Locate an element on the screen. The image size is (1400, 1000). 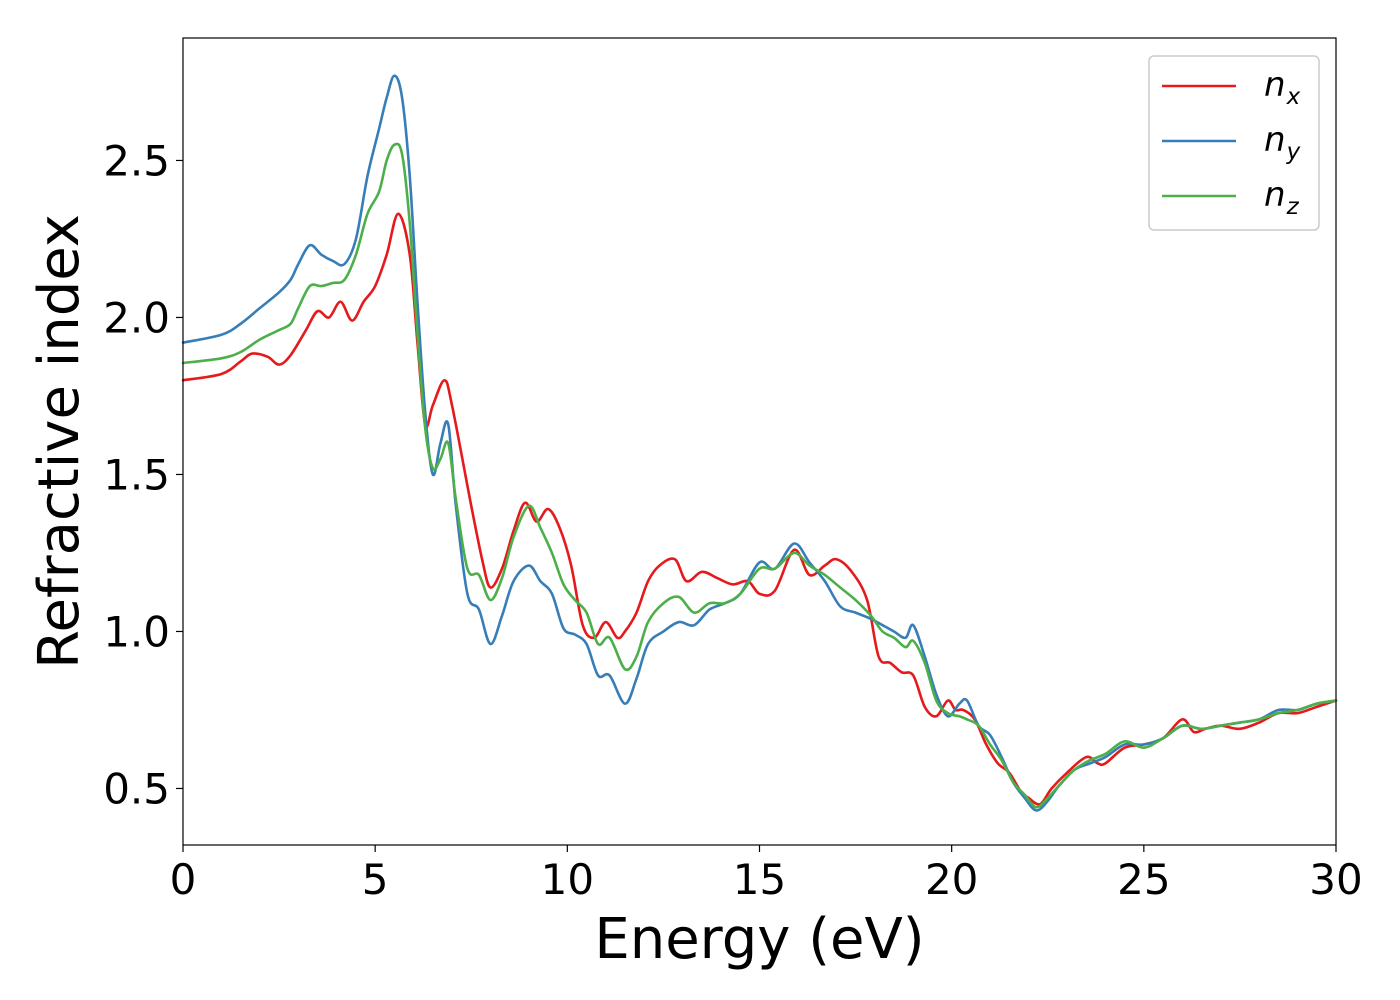
y-tick-label: 1.0 is located at coordinates (136, 631).